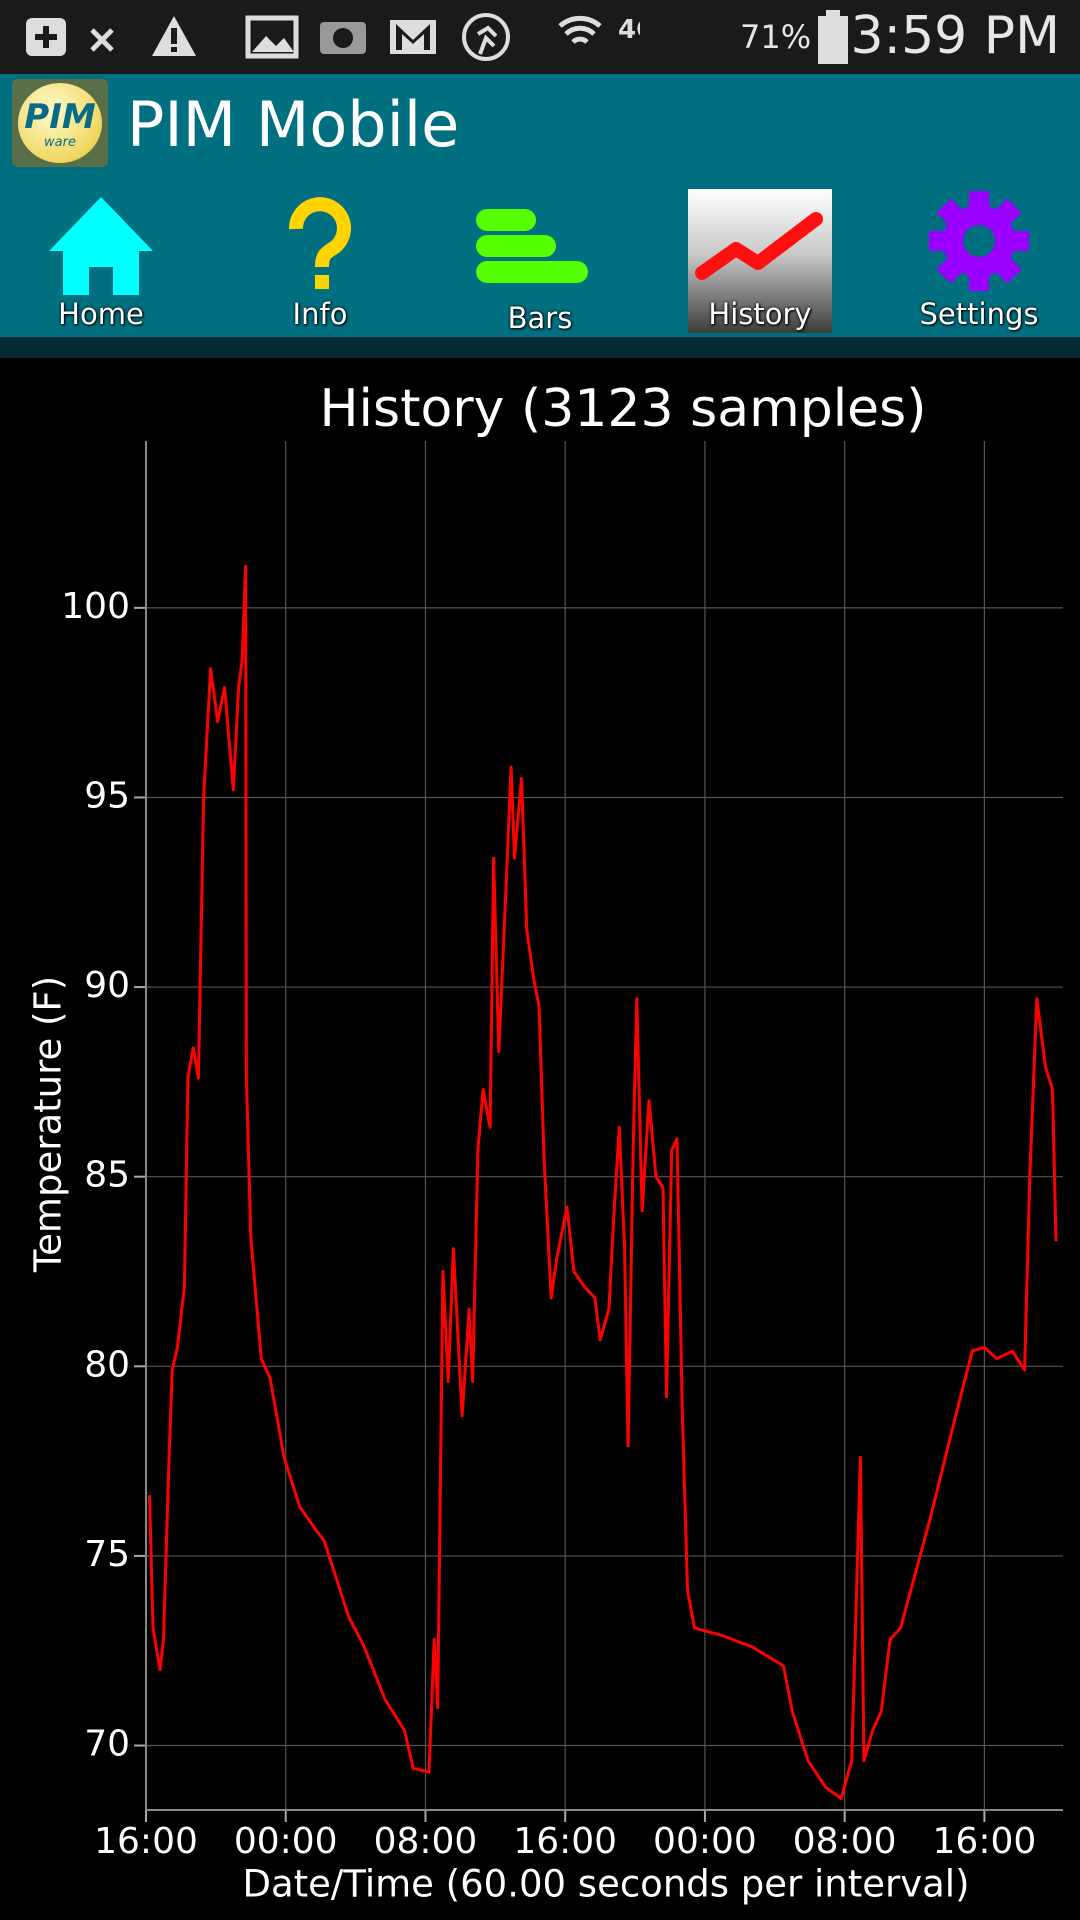 This screenshot has width=1080, height=1920. I want to click on clock: 3:59 PM, so click(955, 36).